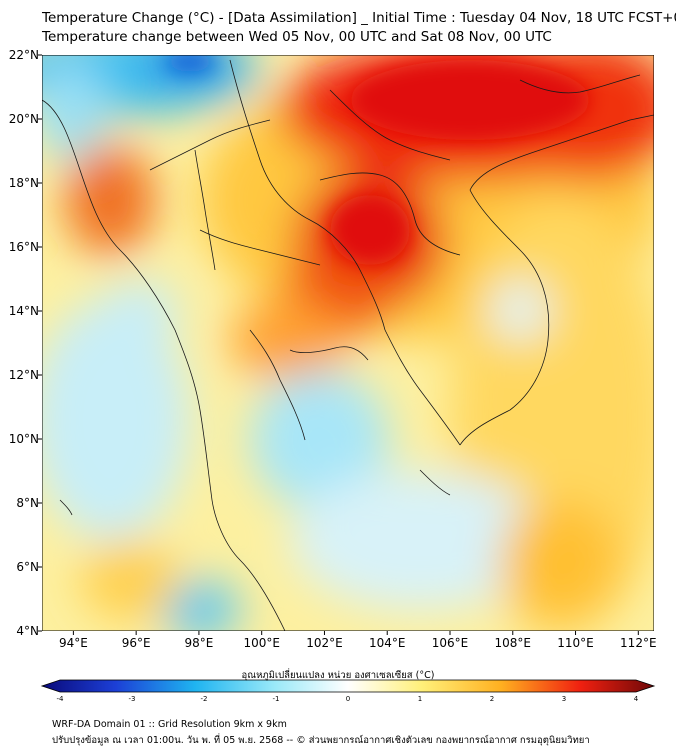 This screenshot has height=756, width=676. What do you see at coordinates (24, 311) in the screenshot?
I see `lat-tick-label: 14°N` at bounding box center [24, 311].